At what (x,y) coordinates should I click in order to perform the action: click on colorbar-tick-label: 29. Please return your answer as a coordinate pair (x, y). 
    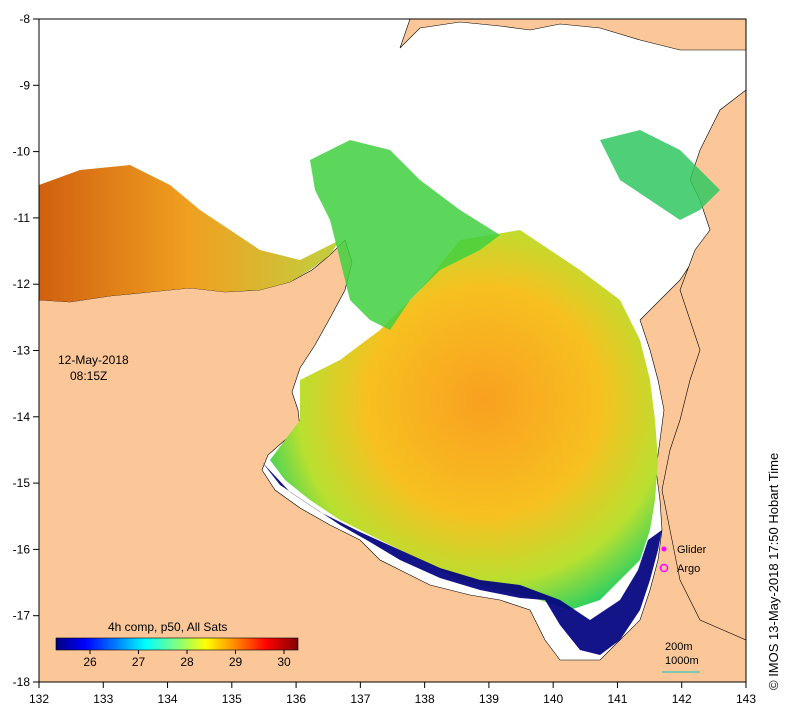
    Looking at the image, I should click on (236, 662).